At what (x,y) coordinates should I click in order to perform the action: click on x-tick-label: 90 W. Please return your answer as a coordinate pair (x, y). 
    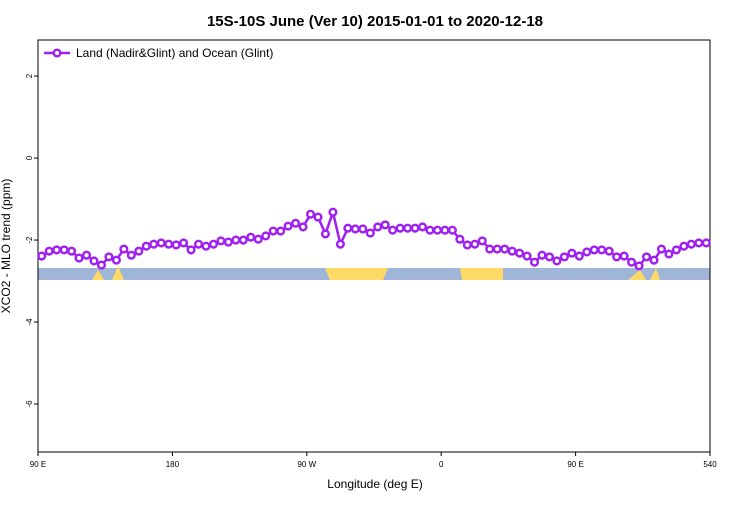
    Looking at the image, I should click on (306, 464).